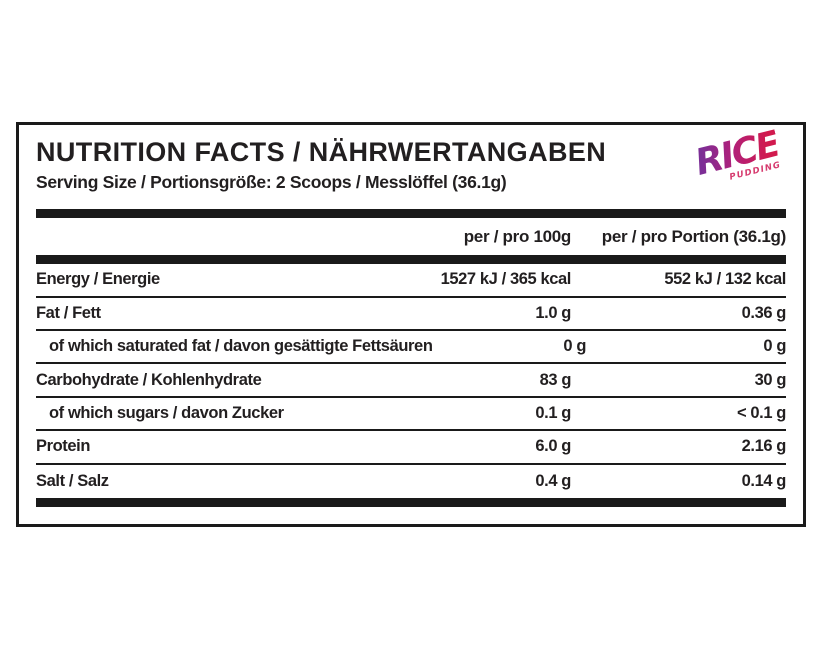 The image size is (823, 650). What do you see at coordinates (764, 312) in the screenshot?
I see `value-per-portion: 0.36 g` at bounding box center [764, 312].